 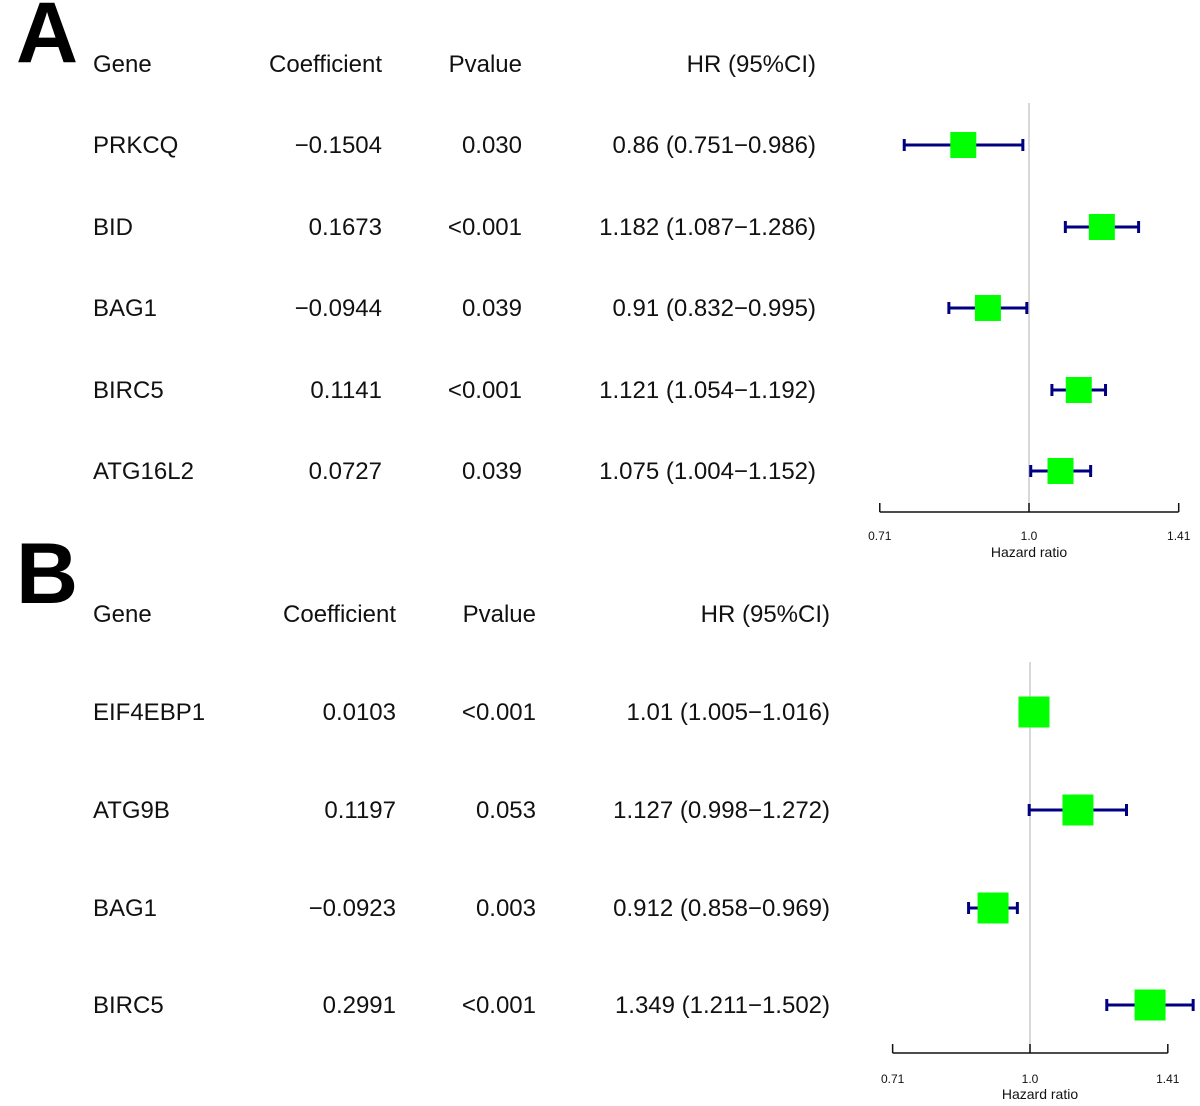 I want to click on table-row: BIRC5 0.2991 <0.001 1.349 (1.211−1.502), so click(x=644, y=1005).